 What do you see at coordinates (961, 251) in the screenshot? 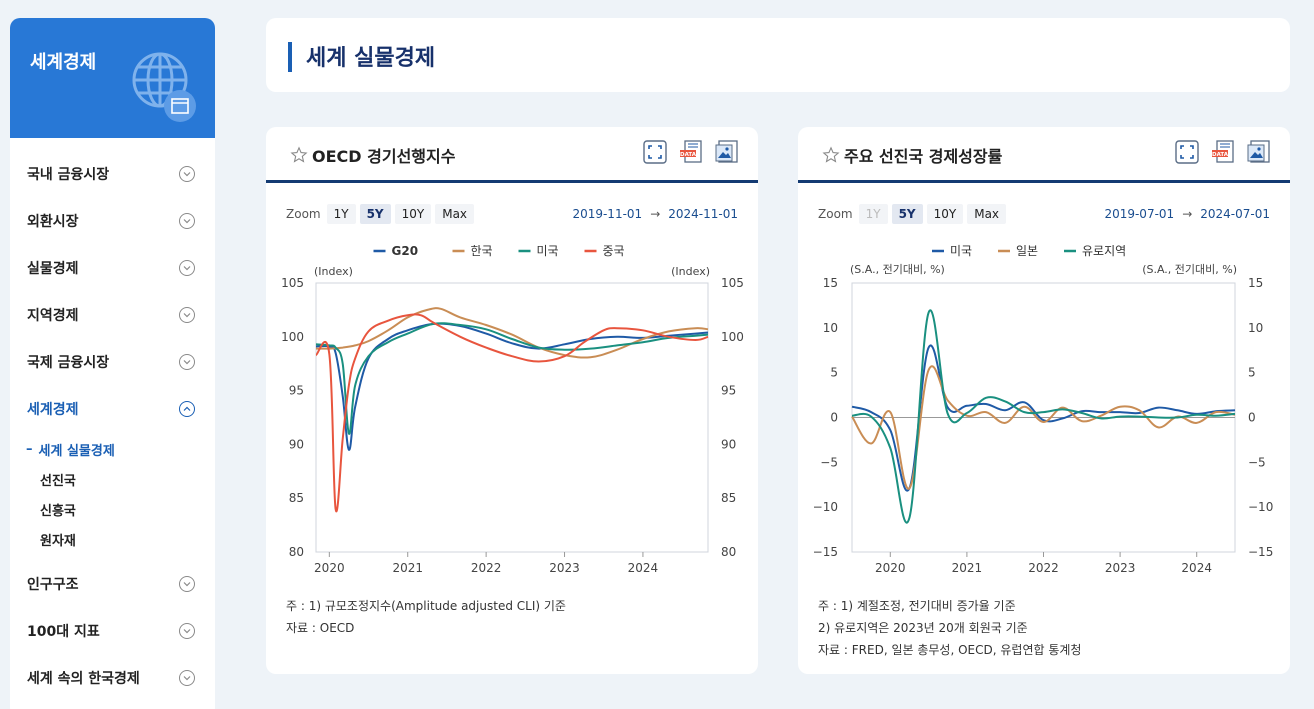
I see `legend-label: 미국` at bounding box center [961, 251].